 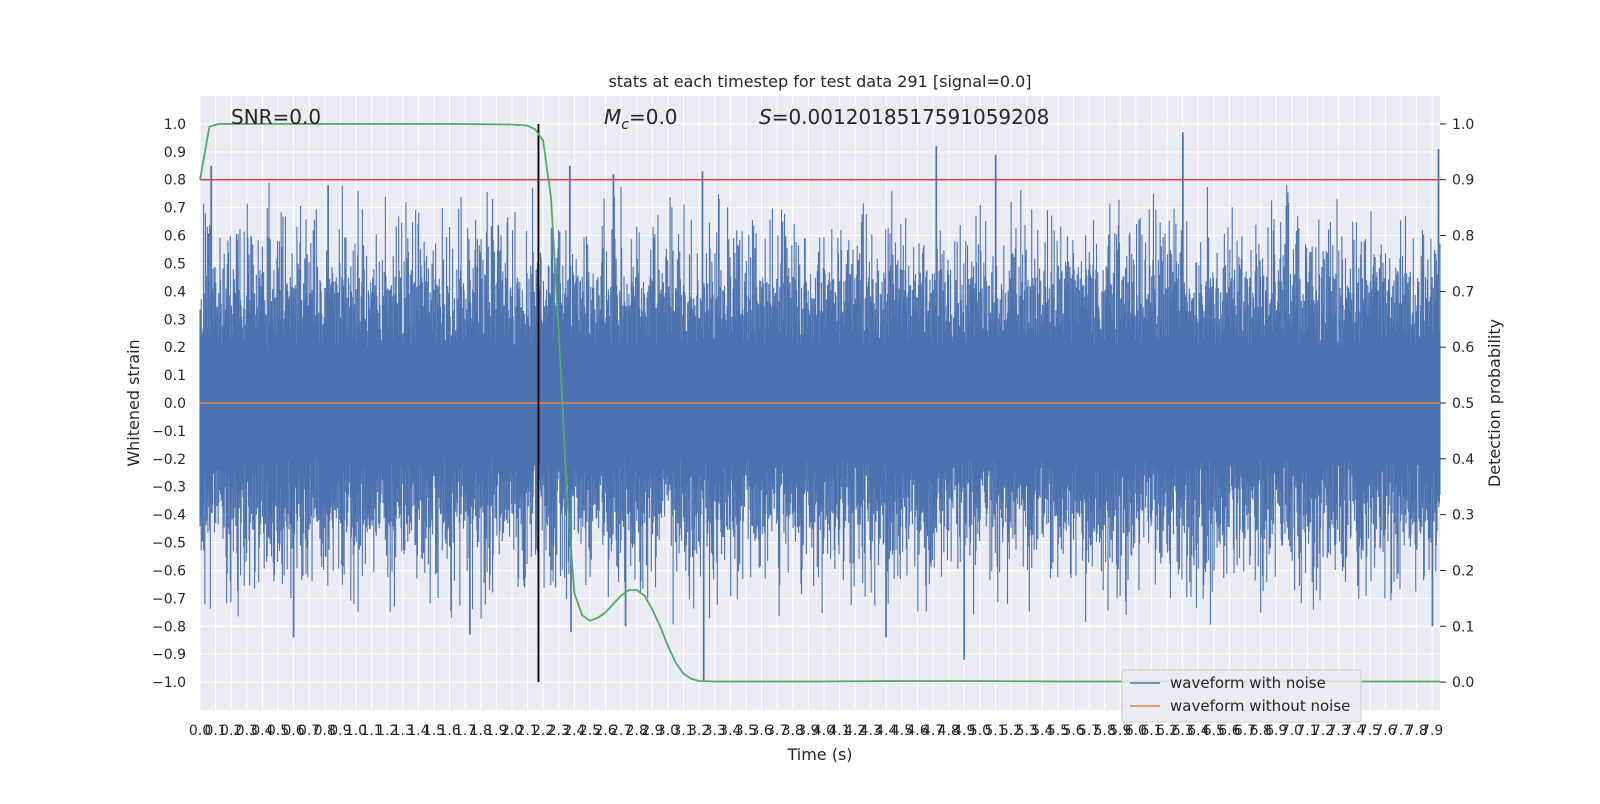 I want to click on right-y-tick-label: 0.1, so click(x=1463, y=627).